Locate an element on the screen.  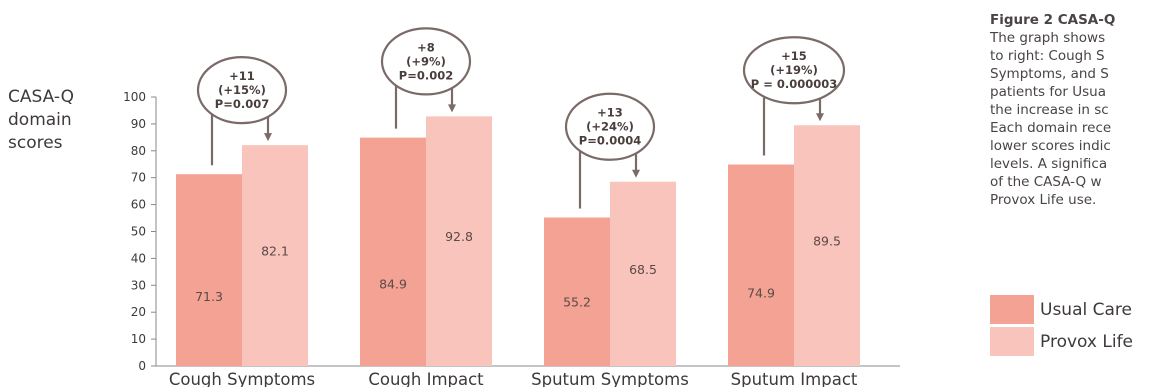
y-tick-label: 0 is located at coordinates (142, 366).